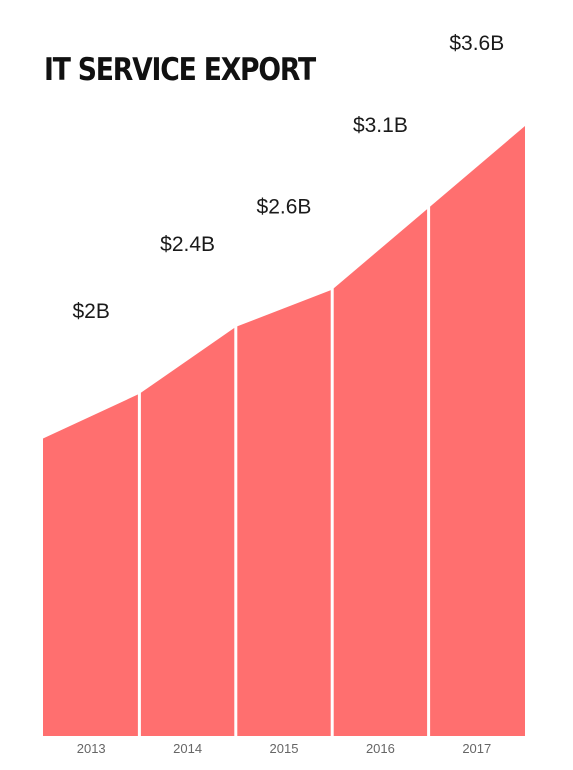 The height and width of the screenshot is (770, 573). What do you see at coordinates (91, 311) in the screenshot?
I see `data-label-2013: $2B` at bounding box center [91, 311].